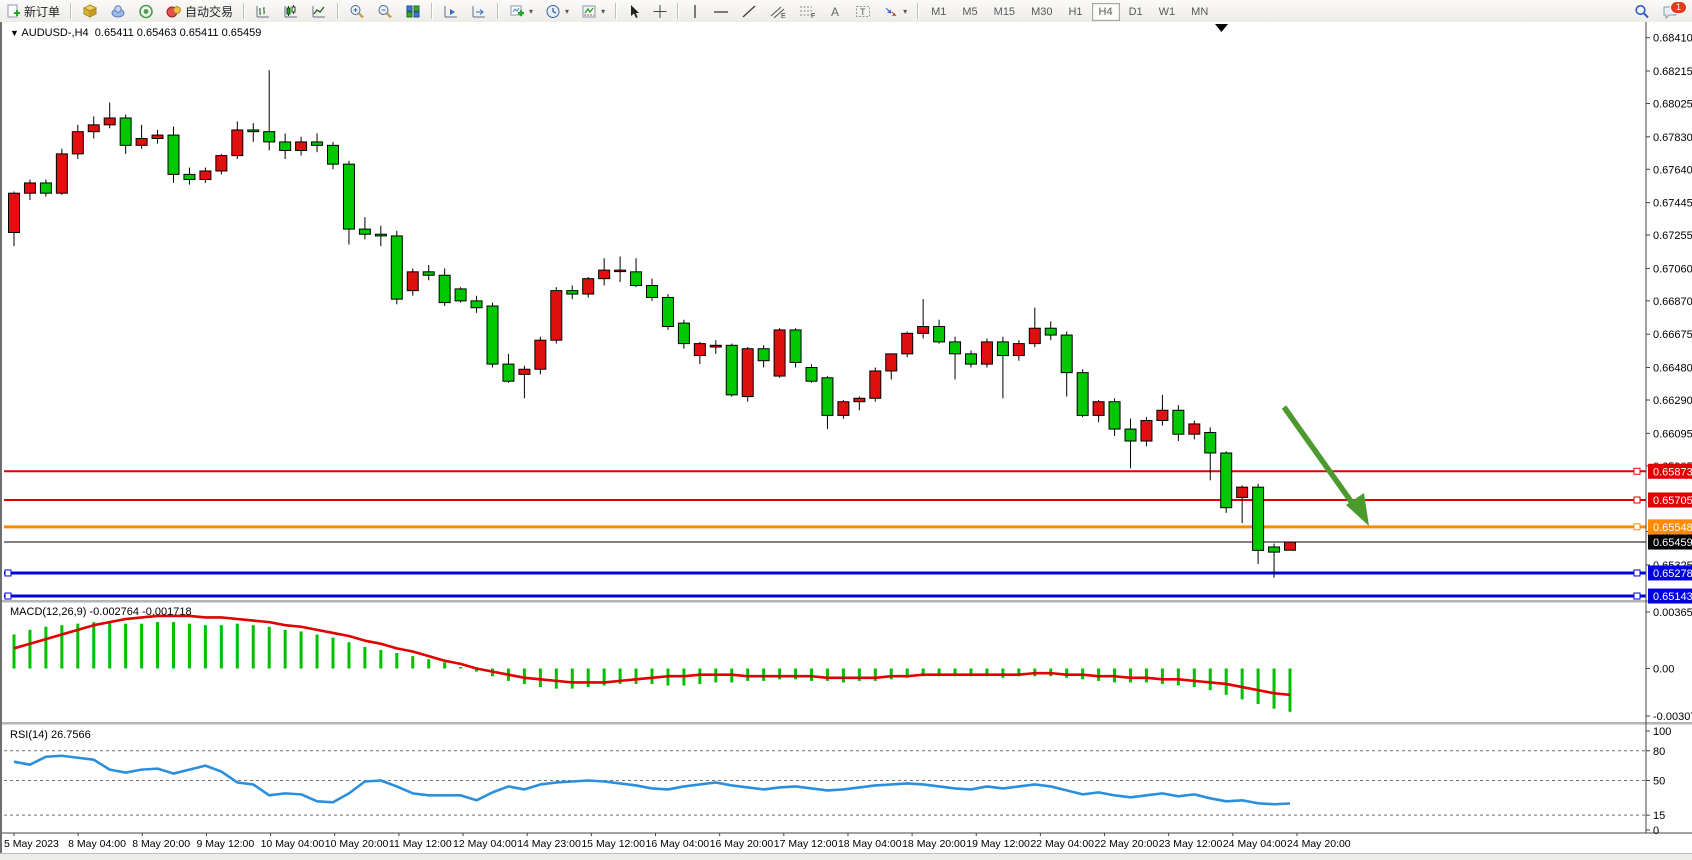  What do you see at coordinates (749, 11) in the screenshot?
I see `trendline-tool-button` at bounding box center [749, 11].